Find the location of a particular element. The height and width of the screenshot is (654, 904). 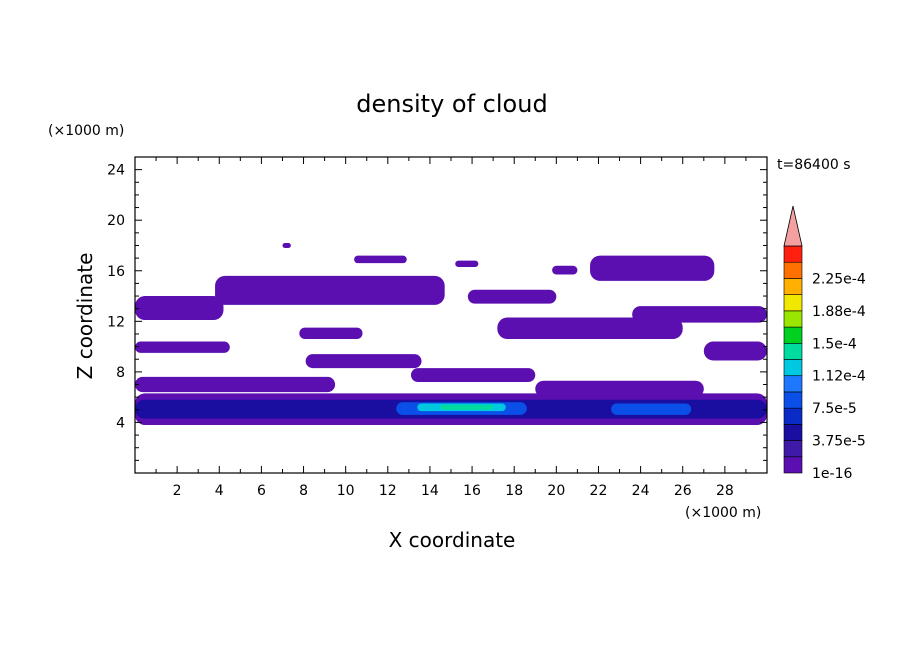

y-tick-label: 20 is located at coordinates (116, 221).